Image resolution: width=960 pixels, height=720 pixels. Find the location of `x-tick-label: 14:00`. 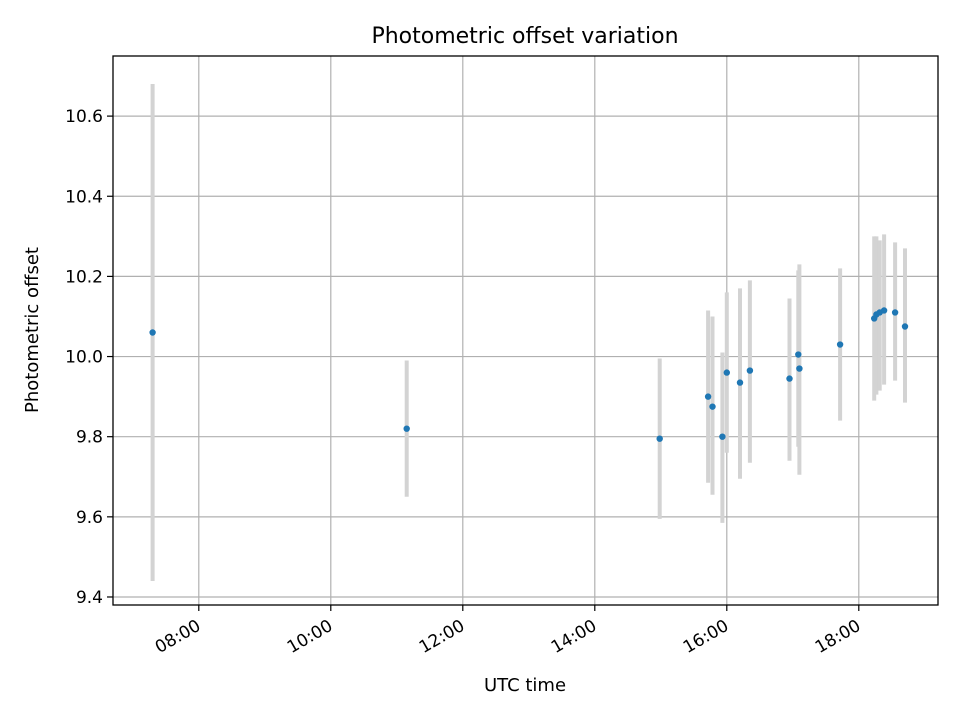

x-tick-label: 14:00 is located at coordinates (574, 637).